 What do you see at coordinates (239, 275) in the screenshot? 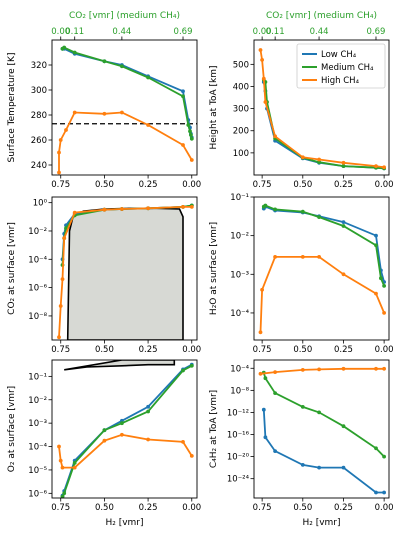
I see `y-tick-label: 10⁻³` at bounding box center [239, 275].